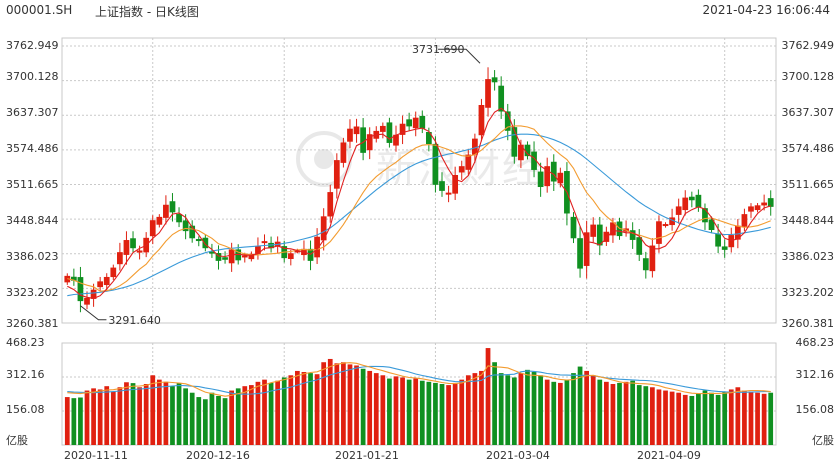 The image size is (840, 470). Describe the element at coordinates (808, 256) in the screenshot. I see `price-axis-right-6: 3386.023` at that location.